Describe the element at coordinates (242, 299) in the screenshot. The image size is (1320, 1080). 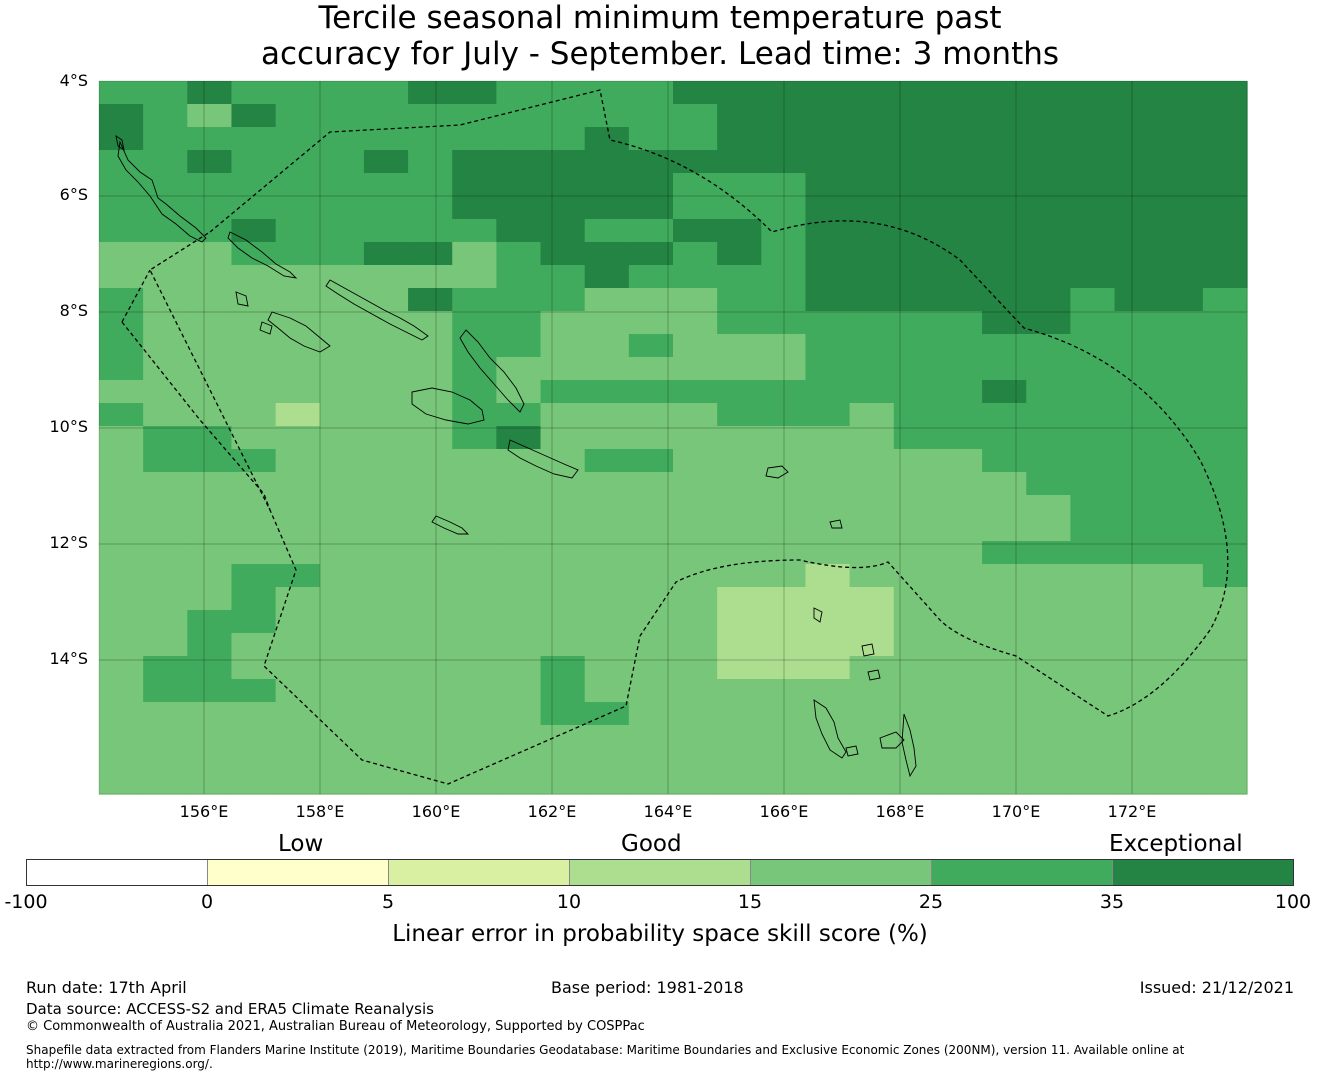
I see `island-vella-lavella` at that location.